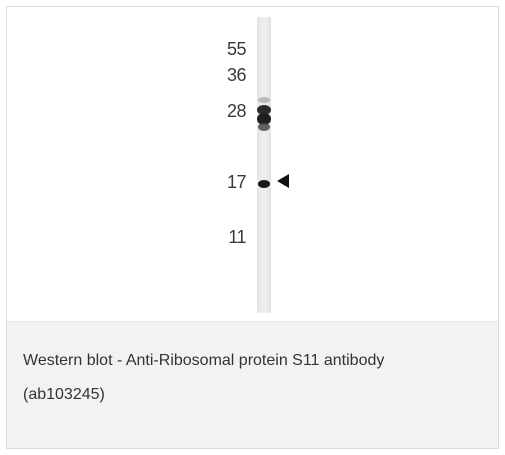 This screenshot has width=505, height=455. Describe the element at coordinates (264, 100) in the screenshot. I see `blot-band-faint` at that location.